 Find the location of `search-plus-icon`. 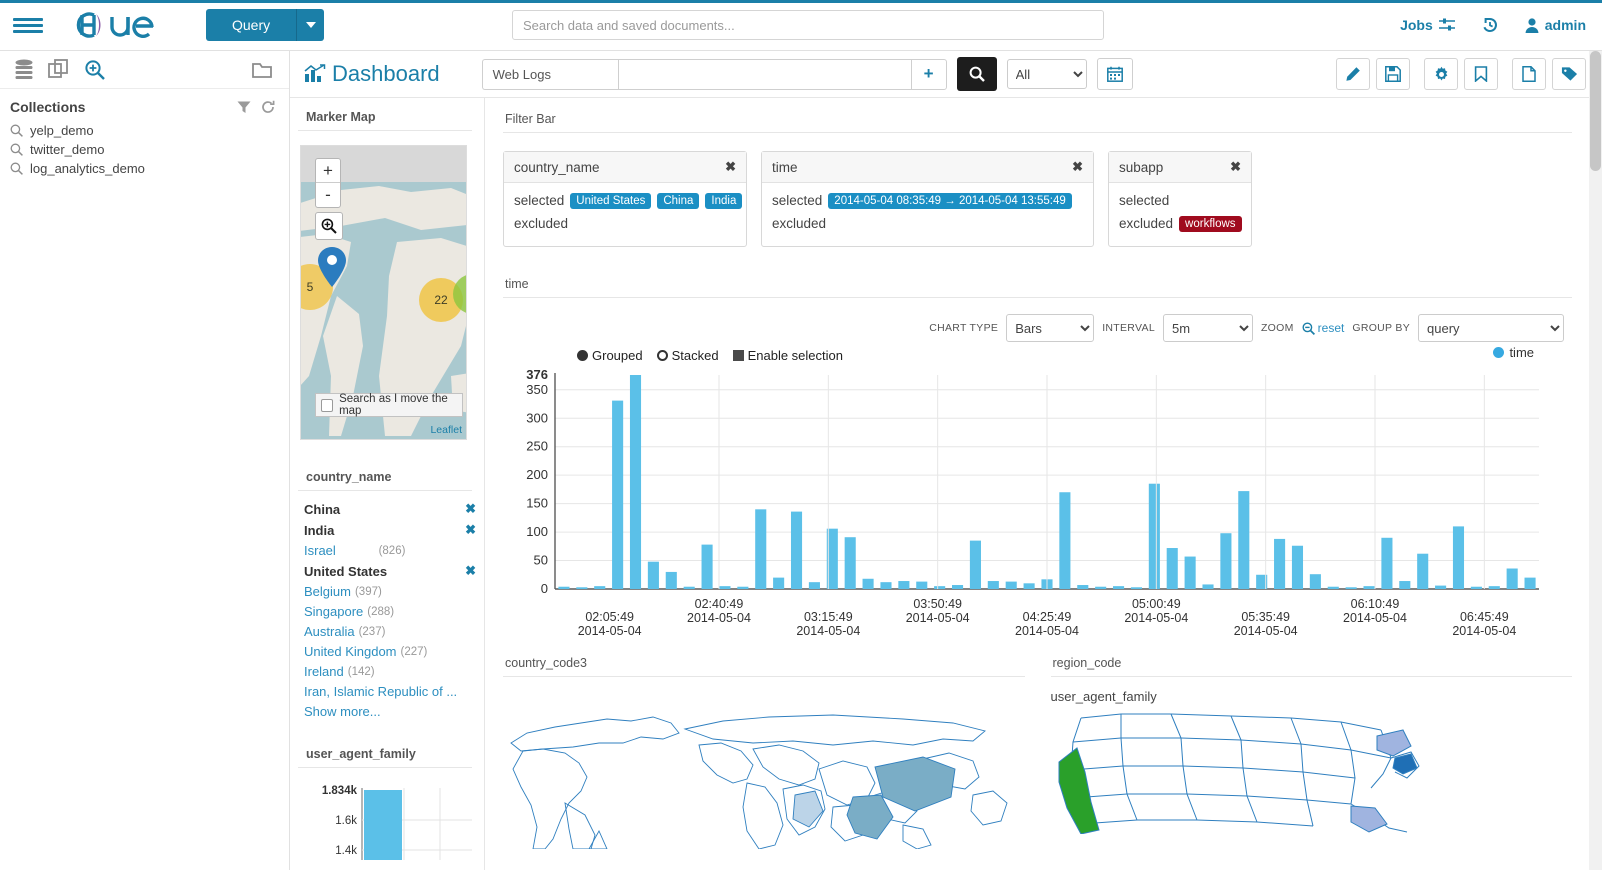

search-plus-icon is located at coordinates (95, 70).